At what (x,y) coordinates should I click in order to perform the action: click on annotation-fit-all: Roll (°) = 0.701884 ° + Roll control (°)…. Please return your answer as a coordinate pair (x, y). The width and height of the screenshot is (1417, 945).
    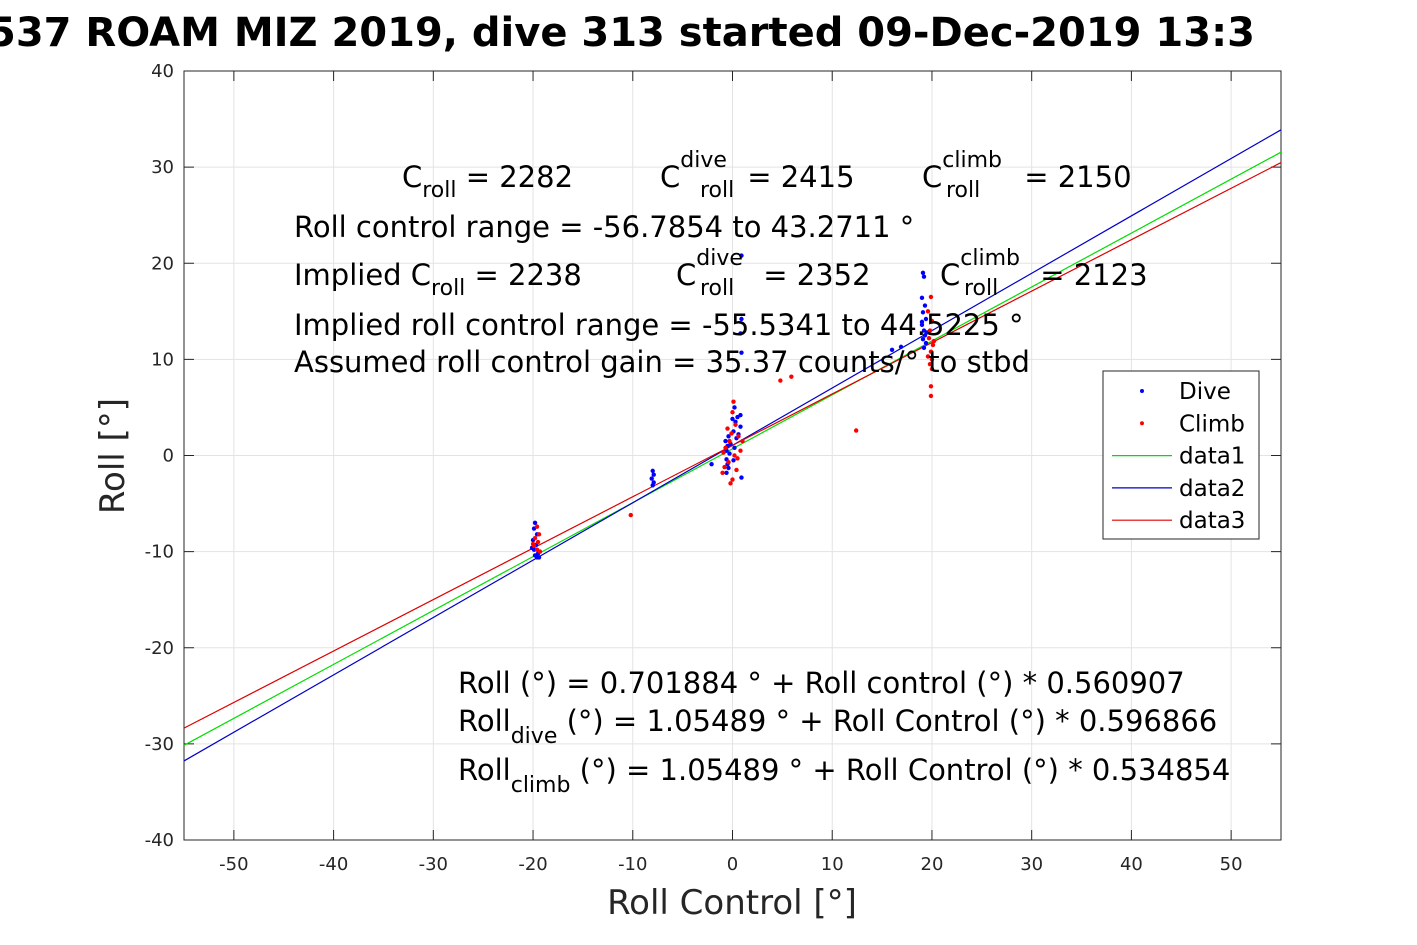
    Looking at the image, I should click on (821, 683).